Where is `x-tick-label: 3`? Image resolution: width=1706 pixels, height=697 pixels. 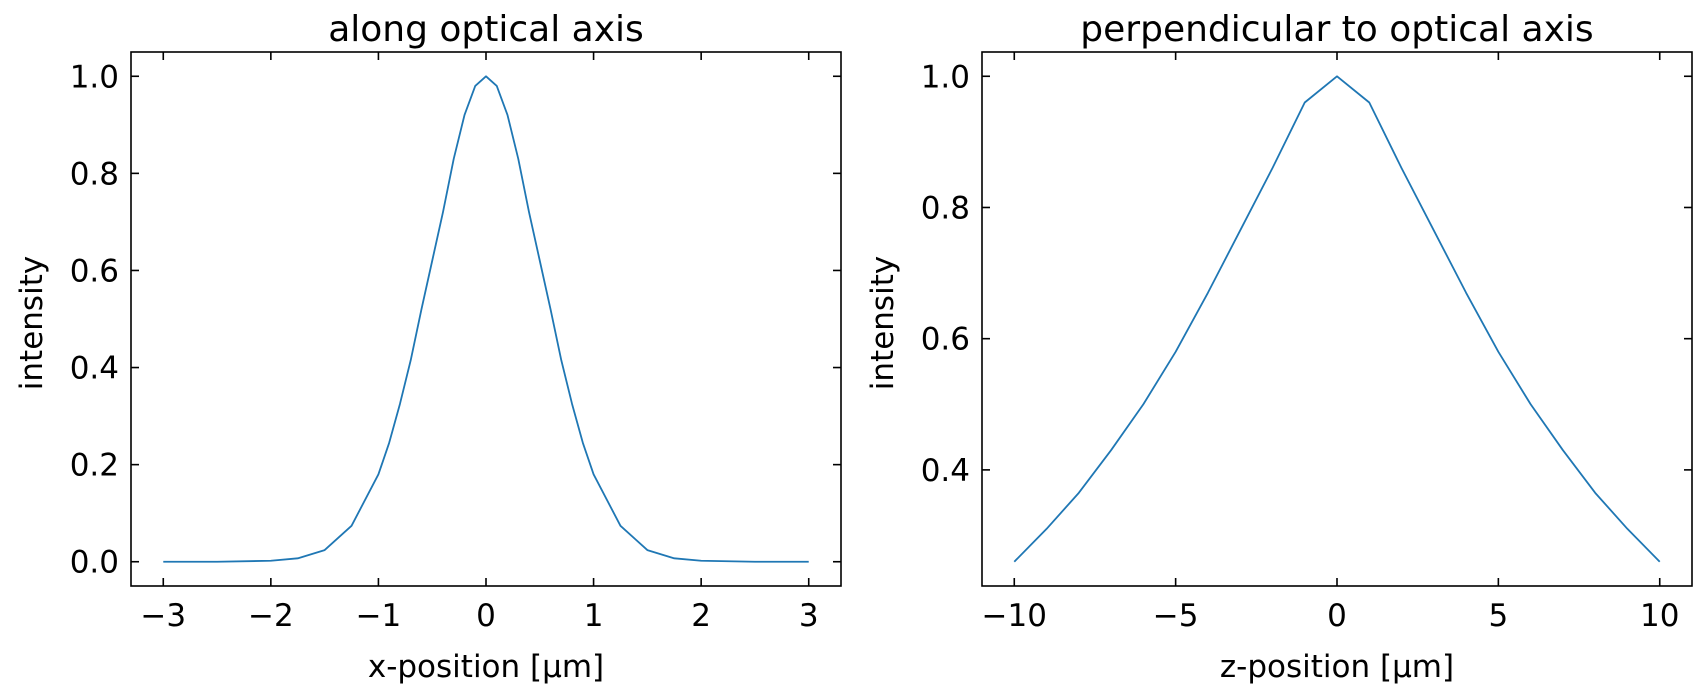 x-tick-label: 3 is located at coordinates (809, 616).